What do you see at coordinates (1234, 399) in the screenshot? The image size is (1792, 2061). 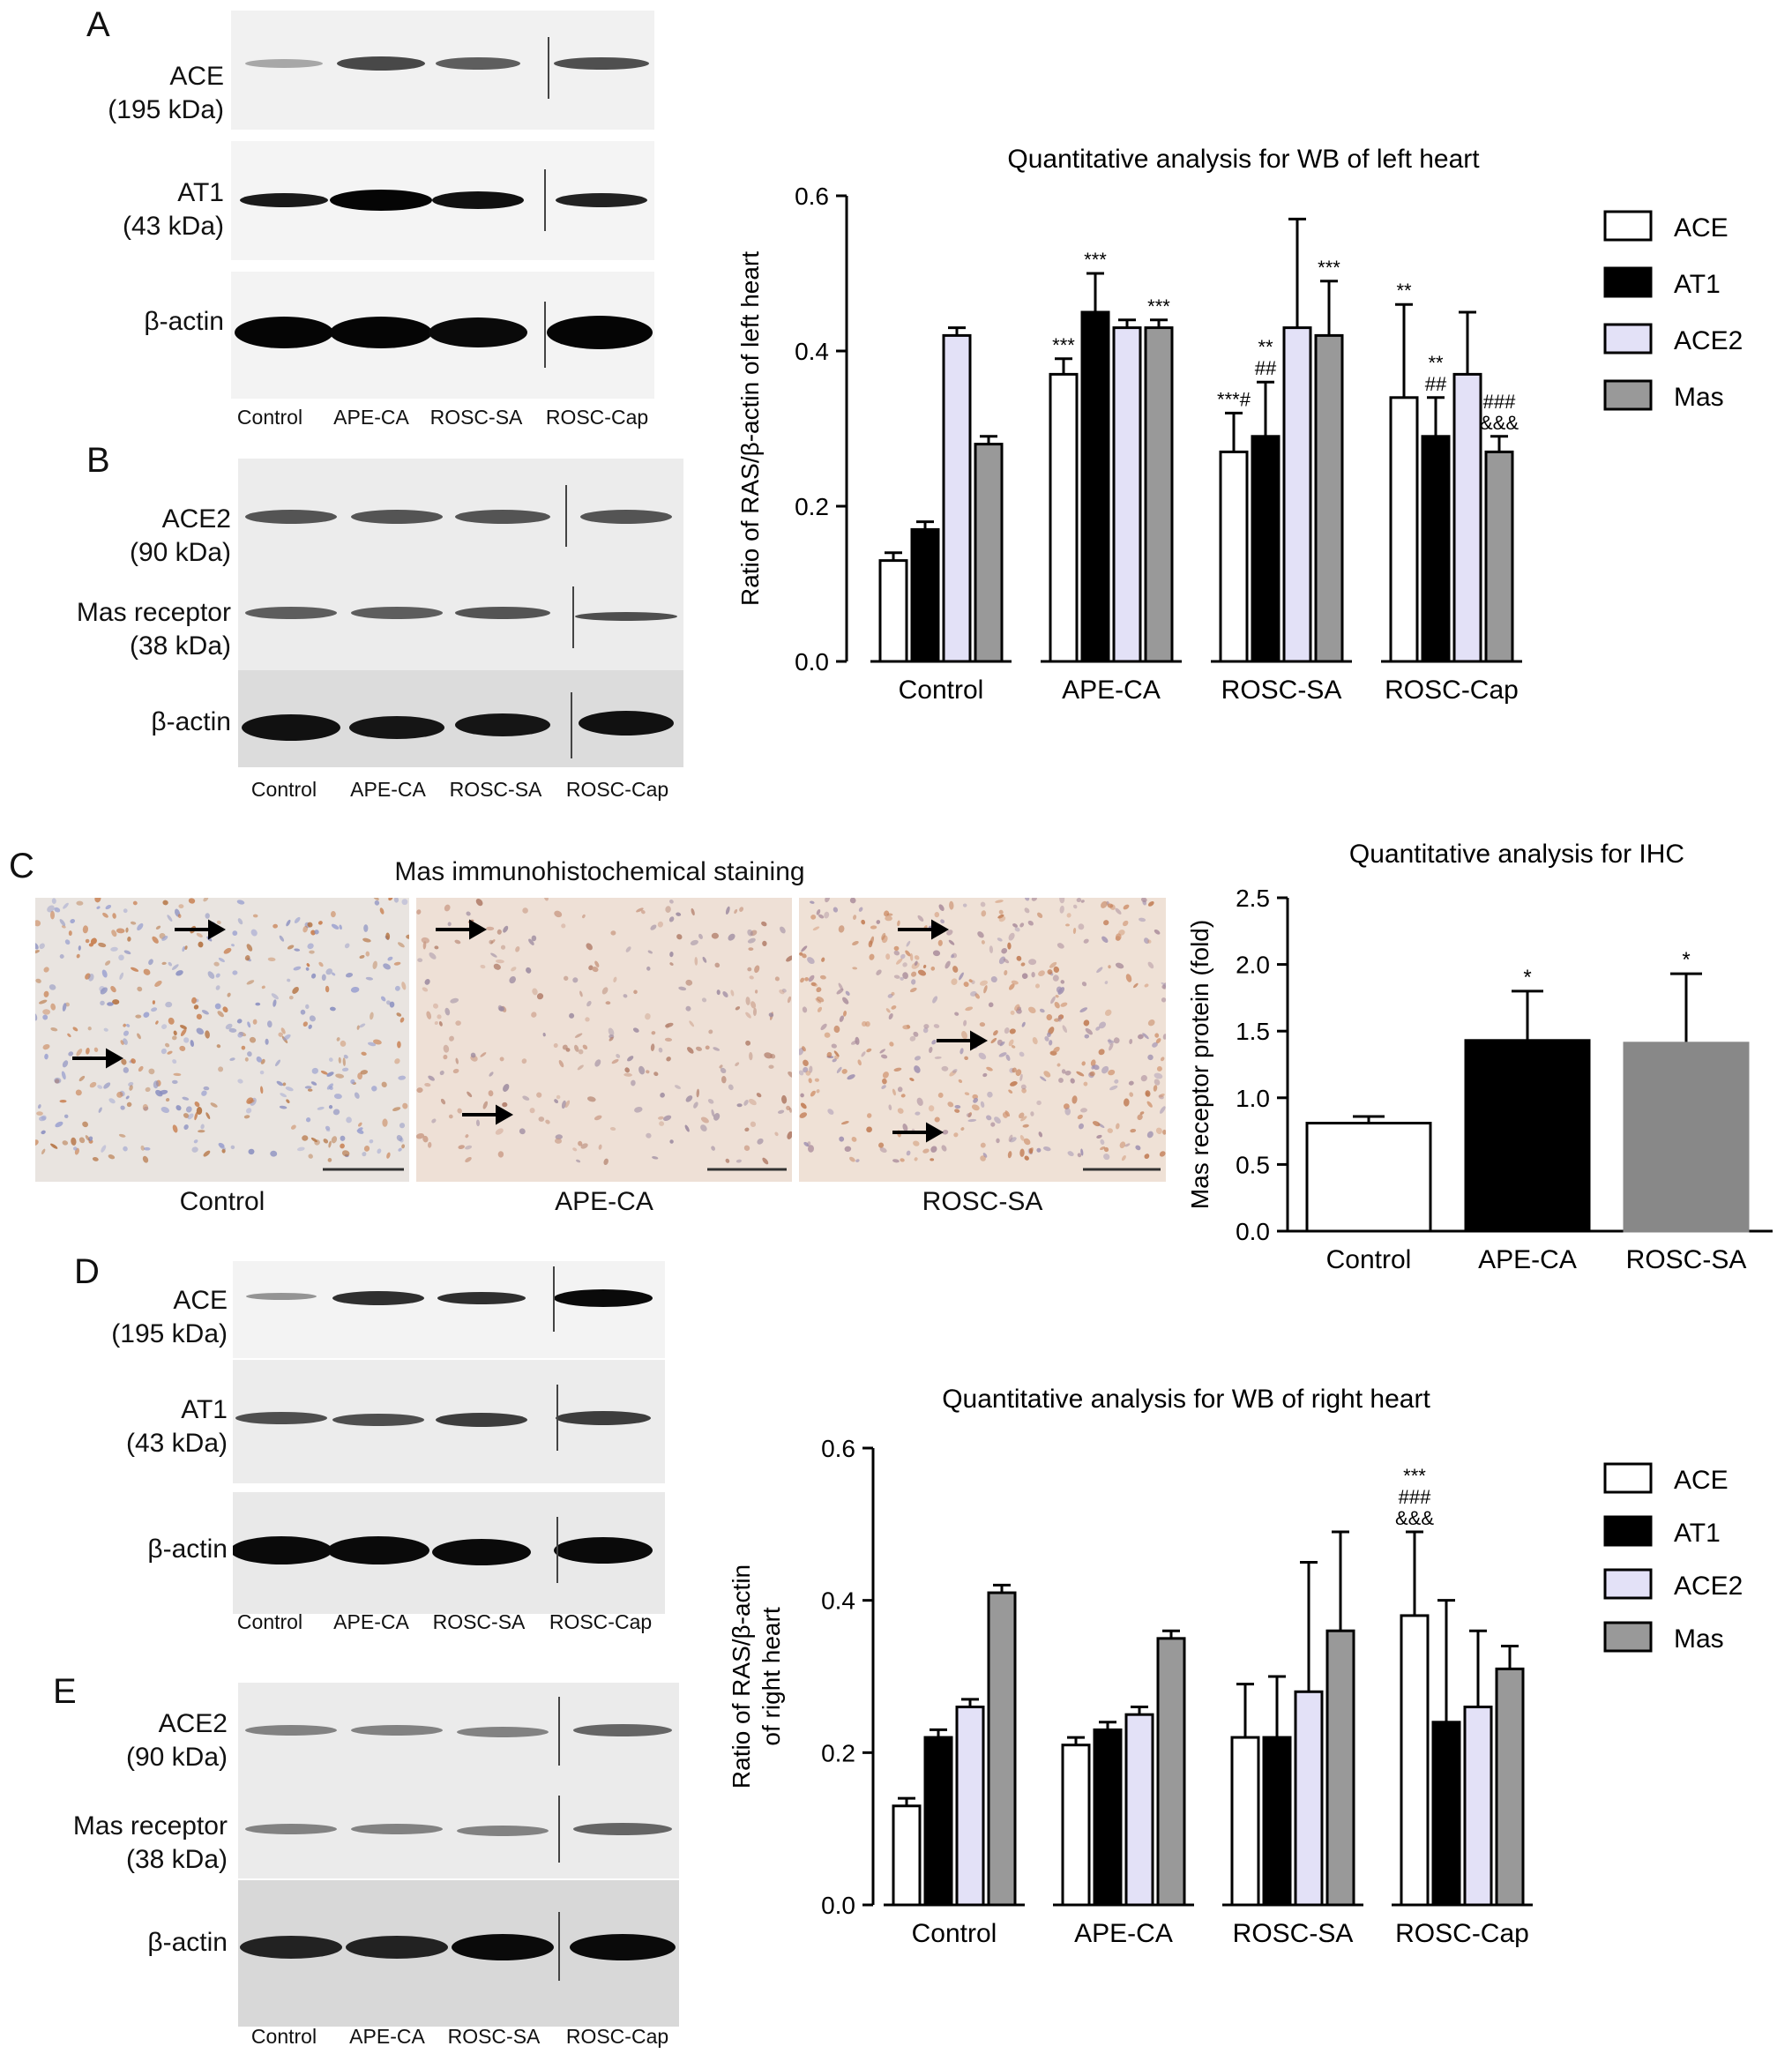 I see `significance-marker: ***#` at bounding box center [1234, 399].